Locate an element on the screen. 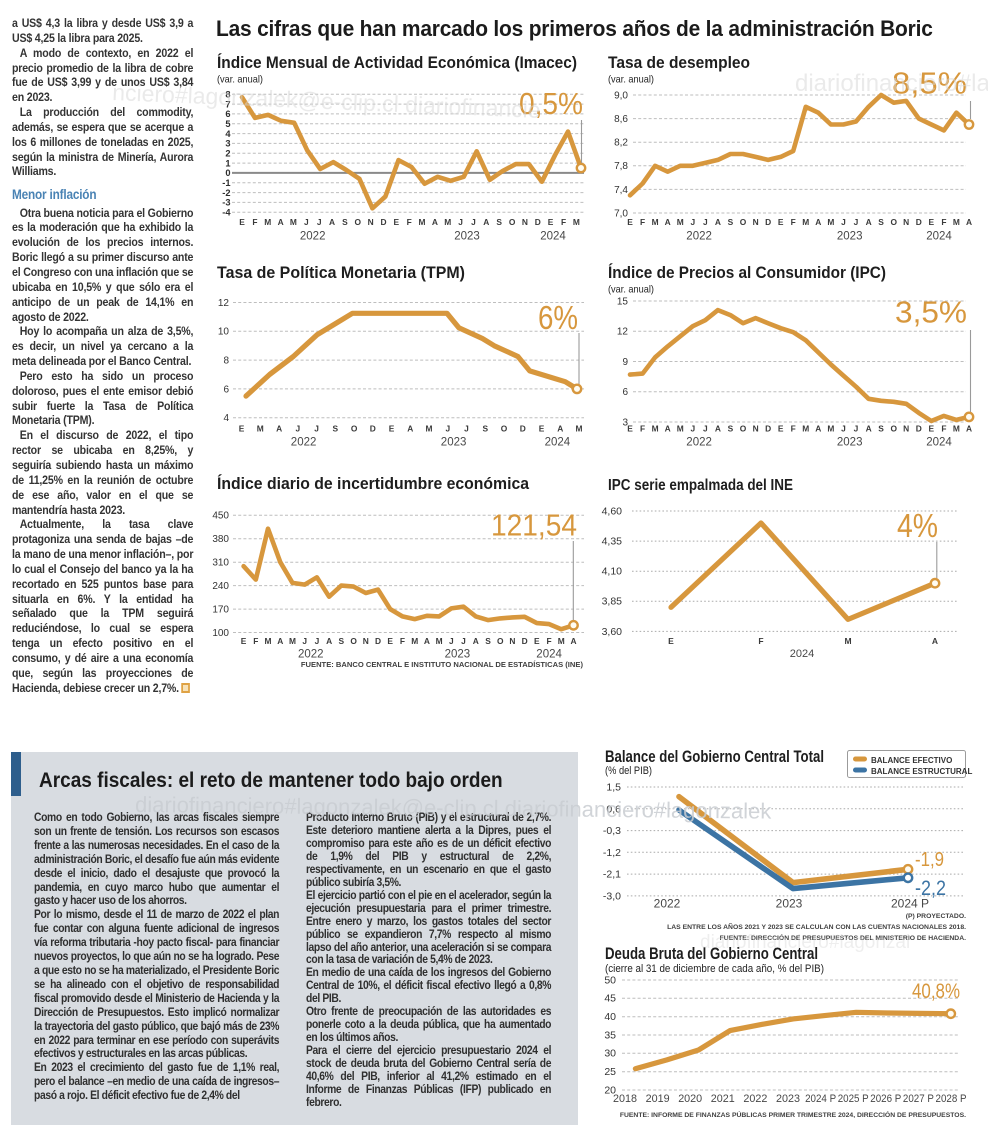  svg-text: 1,5 is located at coordinates (613, 788).